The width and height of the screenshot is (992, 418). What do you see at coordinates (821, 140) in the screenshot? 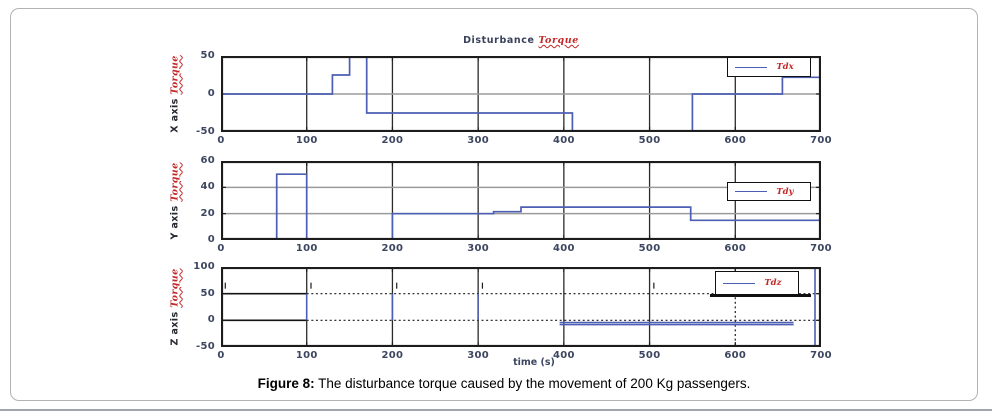
I see `x-tick-label-x-700: 700` at bounding box center [821, 140].